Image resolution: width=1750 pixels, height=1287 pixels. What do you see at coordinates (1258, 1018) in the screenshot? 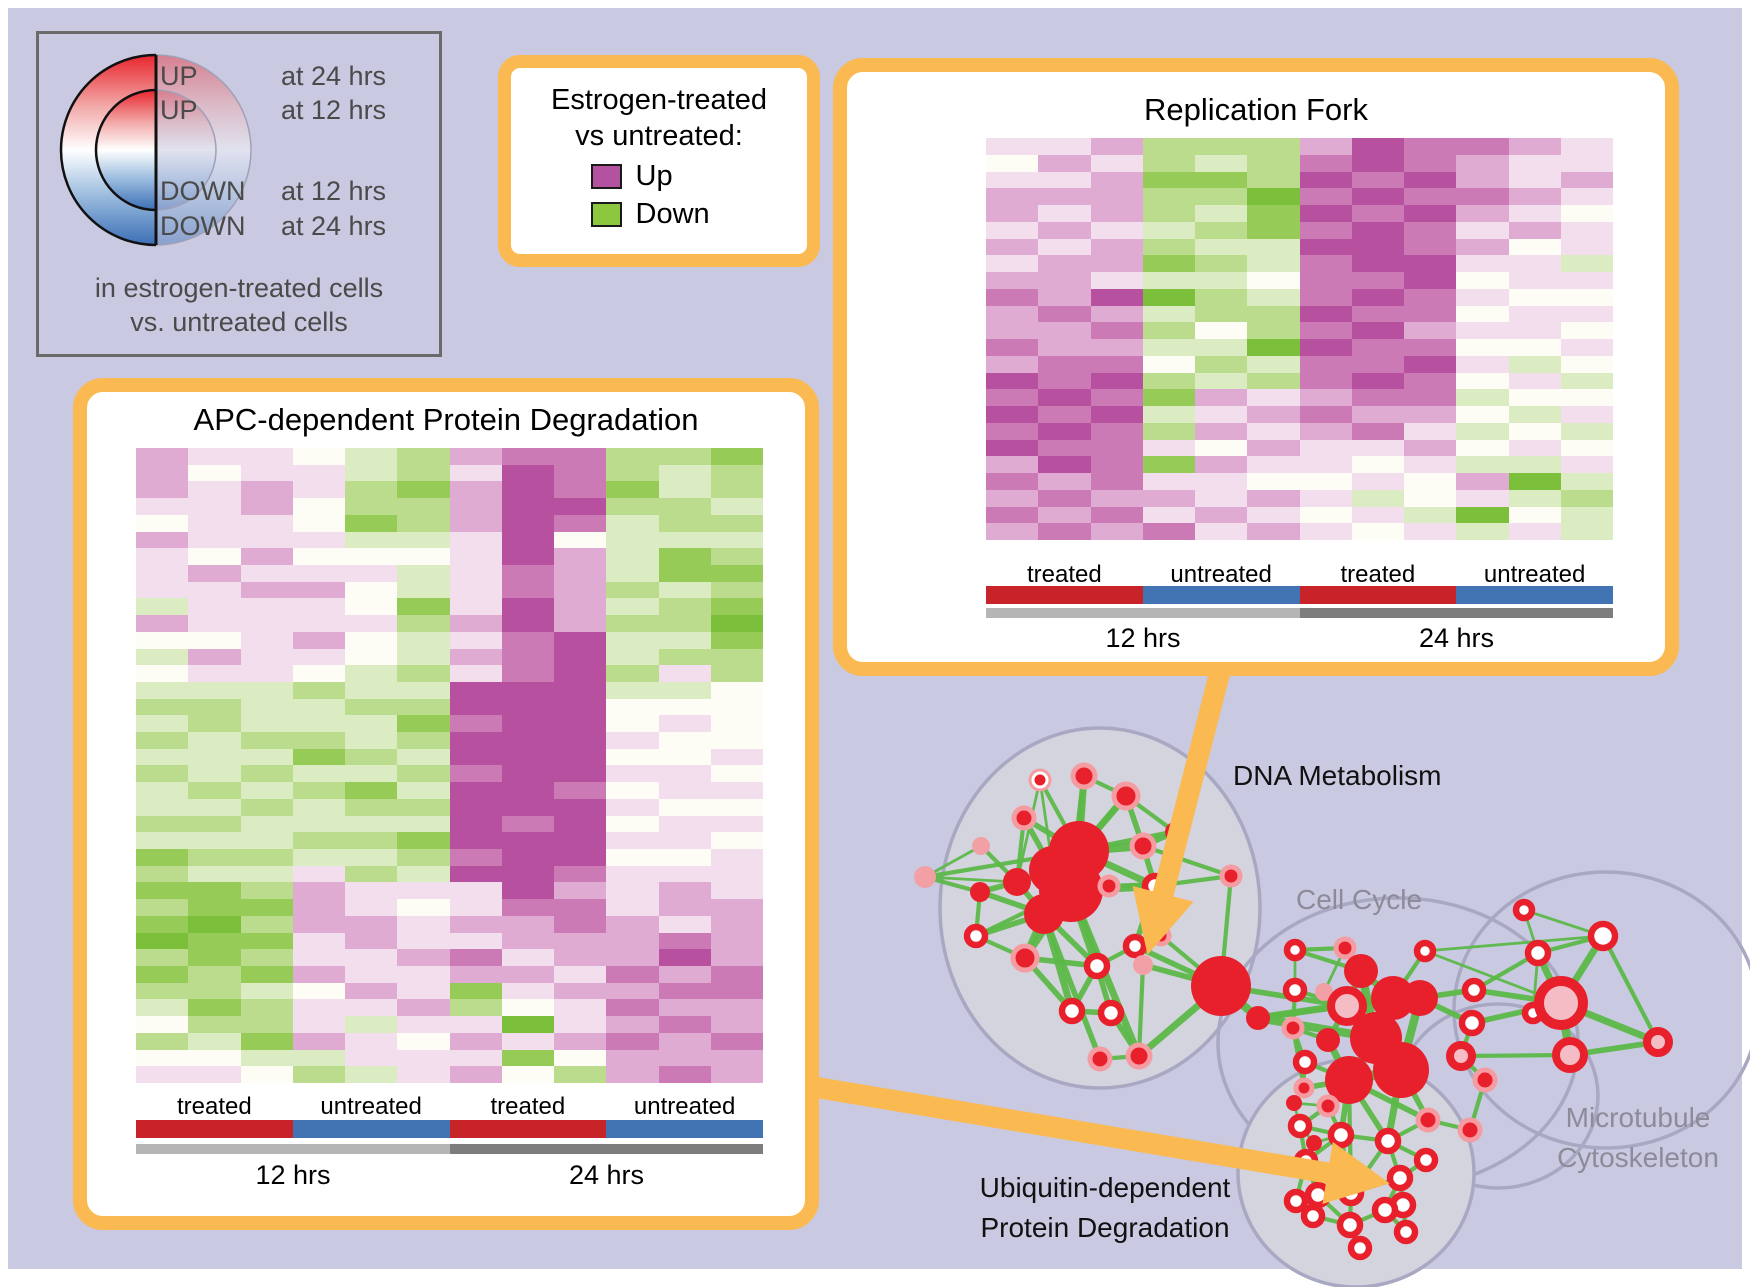
I see `gene-node-red` at bounding box center [1258, 1018].